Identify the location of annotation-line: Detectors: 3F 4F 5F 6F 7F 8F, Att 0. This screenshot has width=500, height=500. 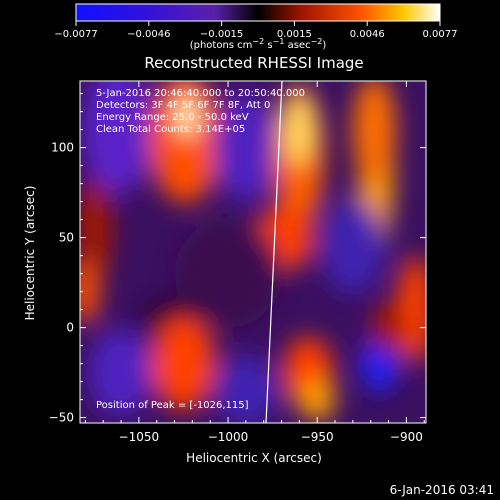
(183, 105).